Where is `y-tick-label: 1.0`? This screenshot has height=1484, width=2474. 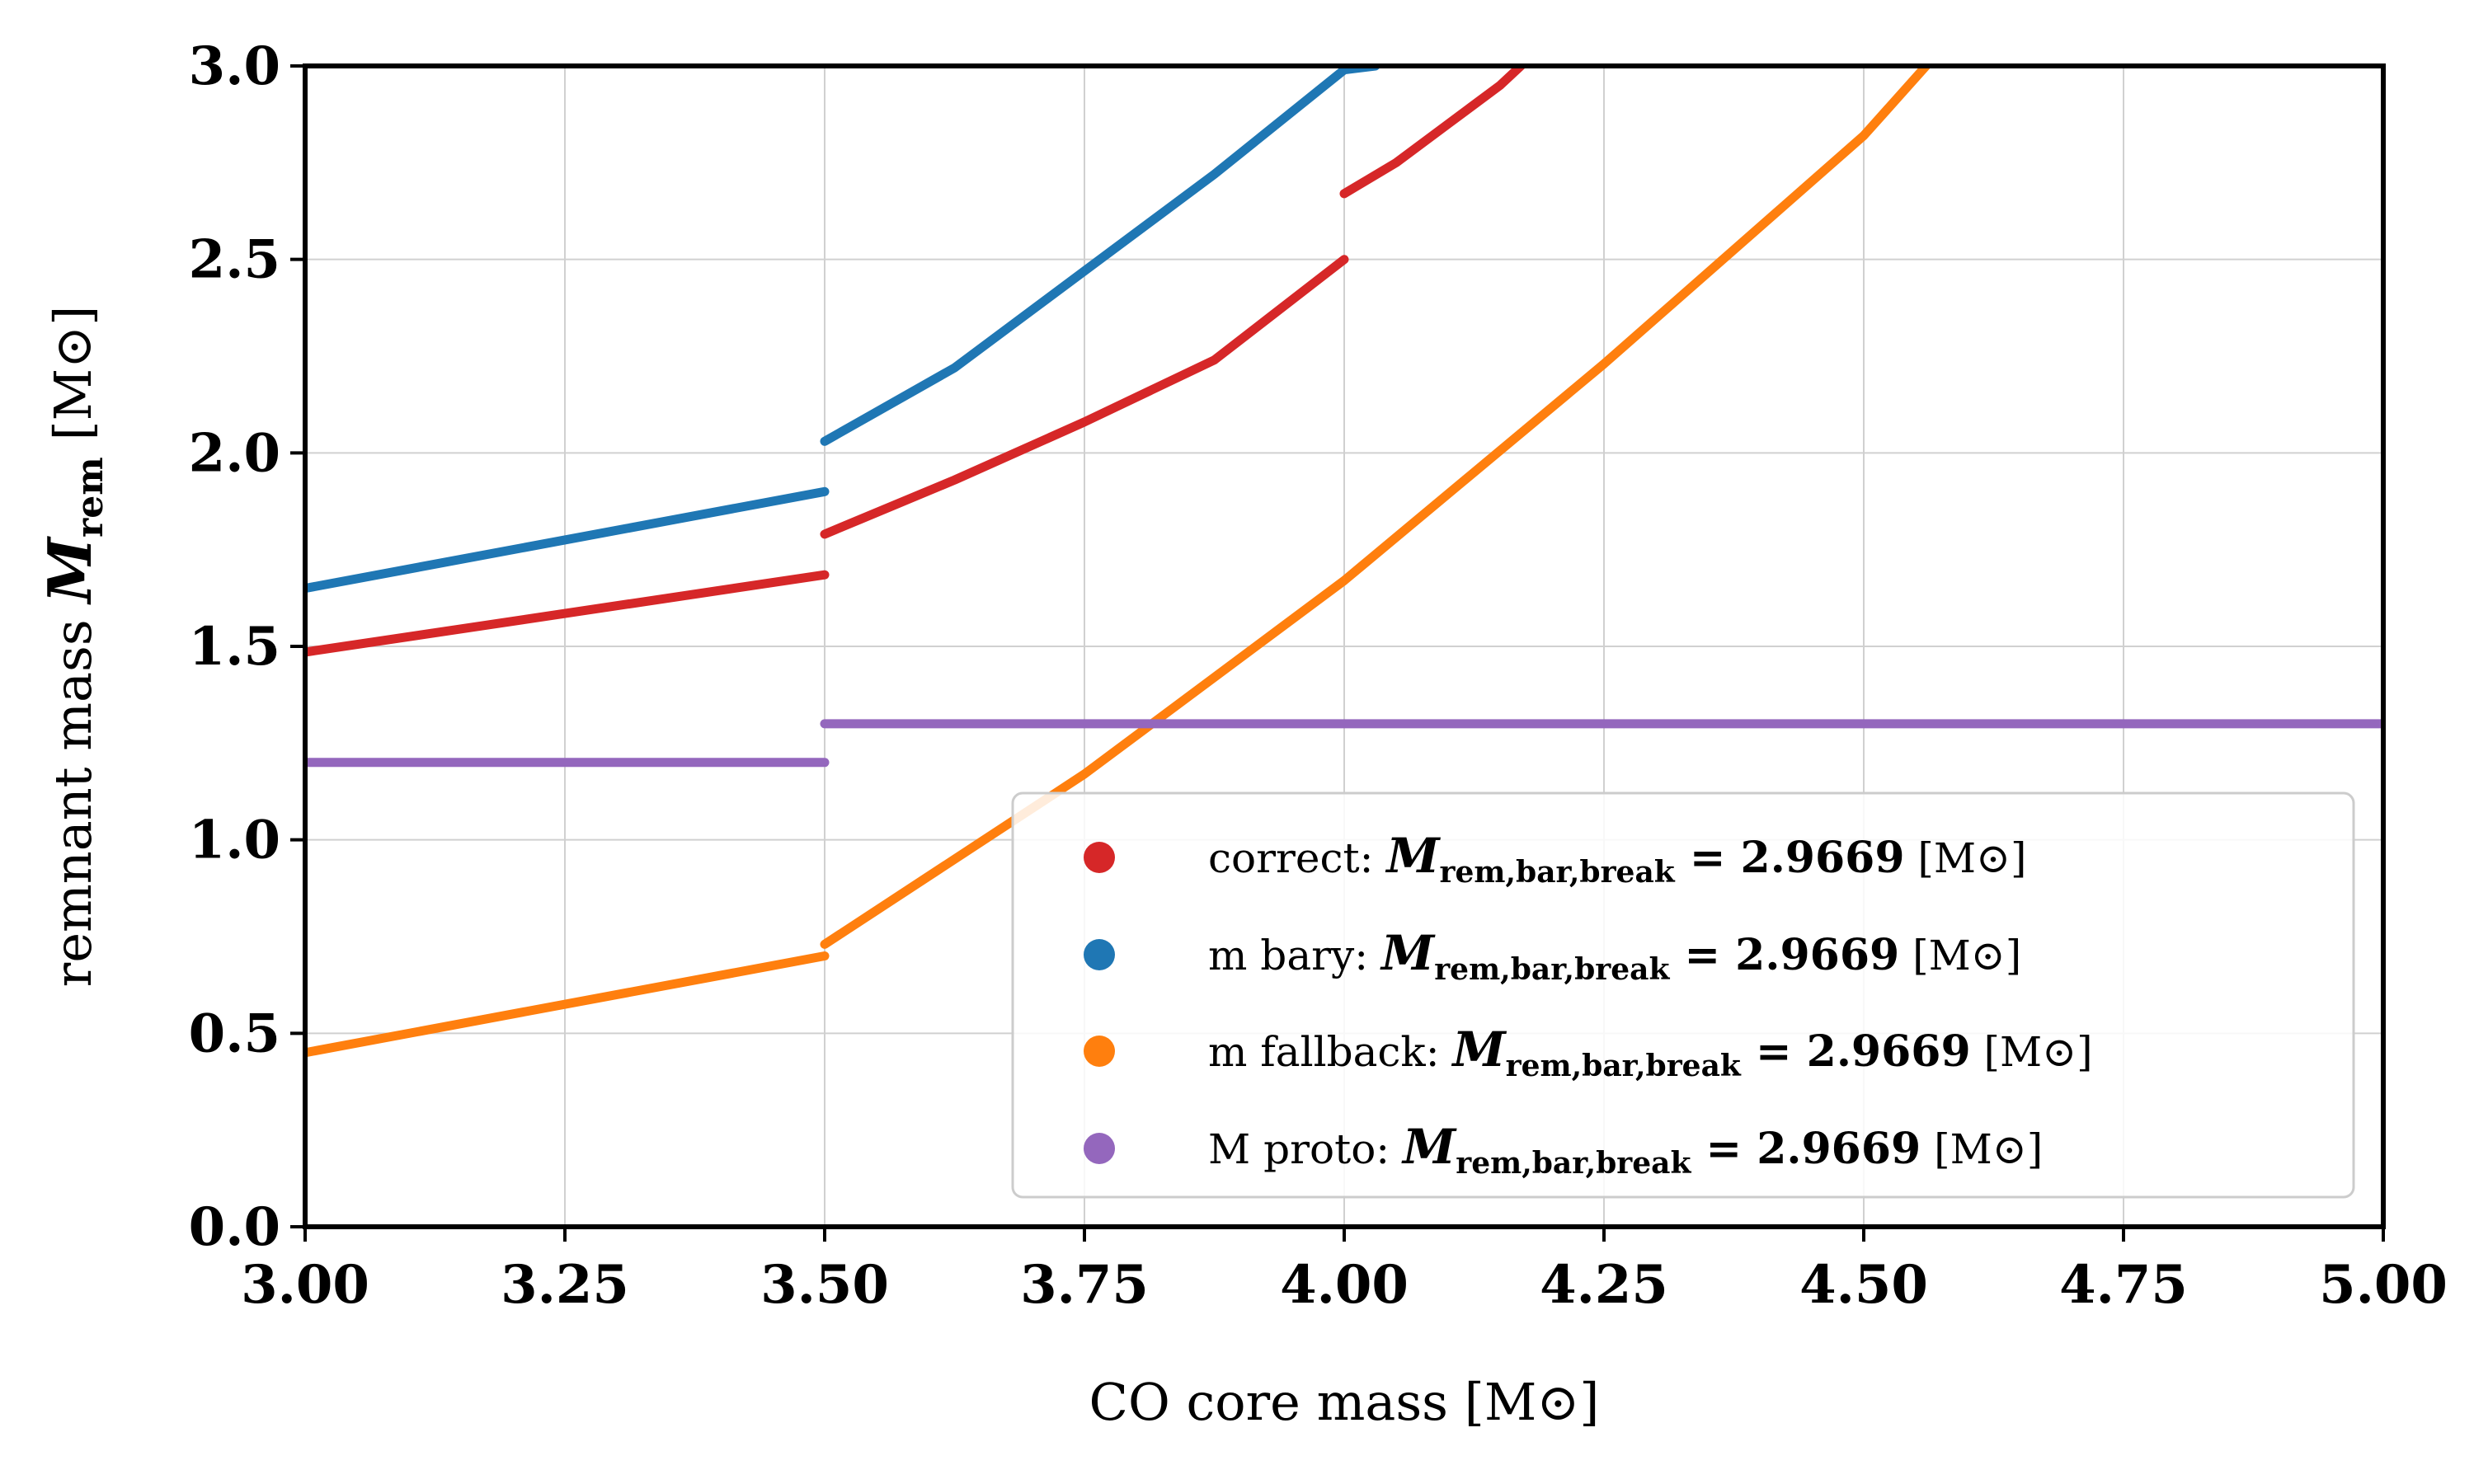 y-tick-label: 1.0 is located at coordinates (234, 840).